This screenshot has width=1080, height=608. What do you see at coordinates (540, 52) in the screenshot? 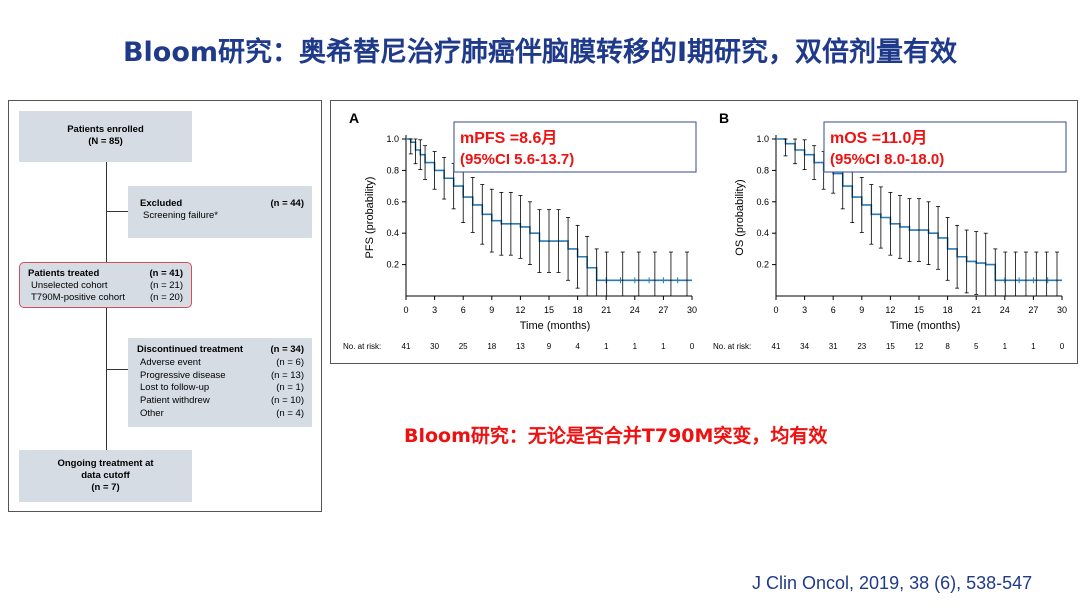
I see `slide-title: Bloom研究：奥希替尼治疗肺癌伴脑膜转移的I期研究，双倍剂量有效` at bounding box center [540, 52].